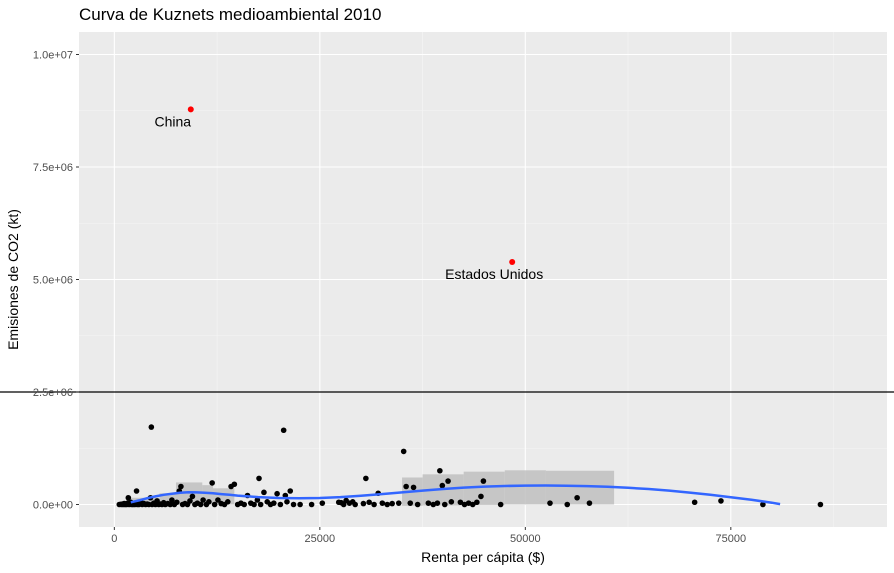 This screenshot has width=894, height=573. What do you see at coordinates (114, 539) in the screenshot?
I see `x-tick-label: 0` at bounding box center [114, 539].